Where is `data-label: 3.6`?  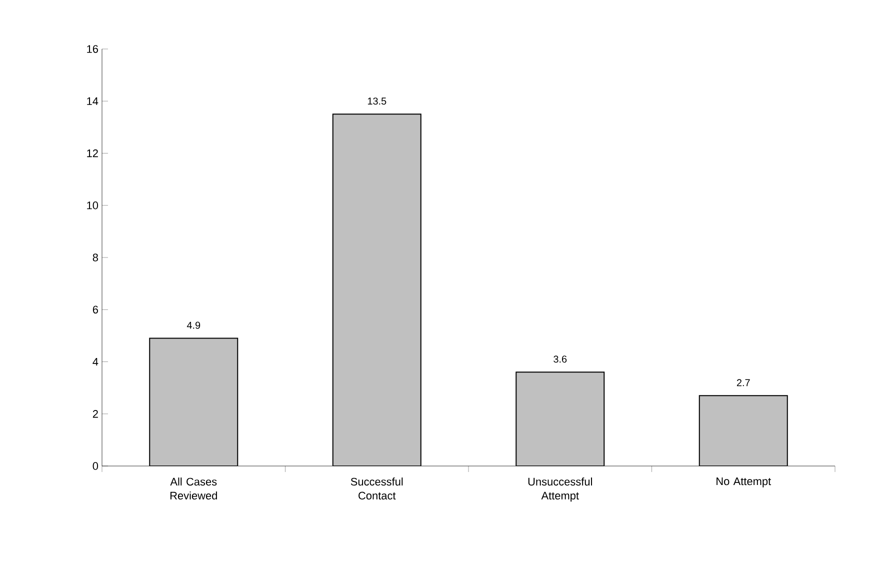 data-label: 3.6 is located at coordinates (560, 359).